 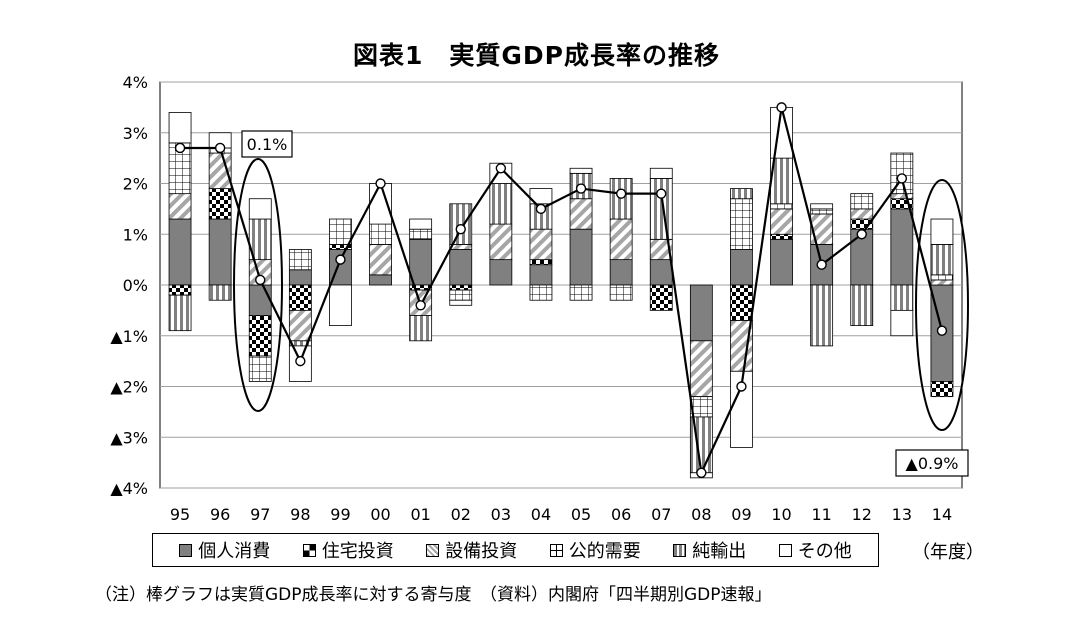 What do you see at coordinates (180, 514) in the screenshot?
I see `x-tick-label: 95` at bounding box center [180, 514].